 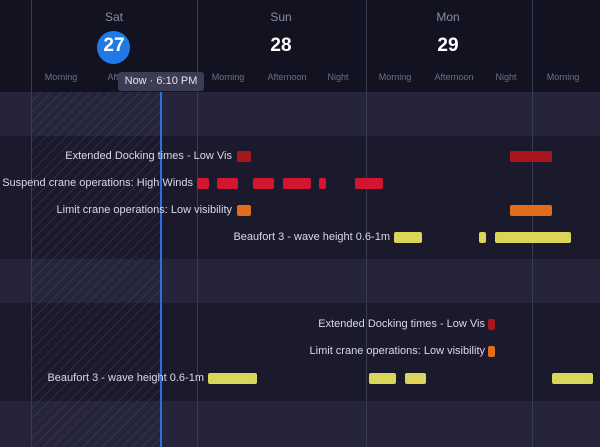 I want to click on now-line, so click(x=161, y=269).